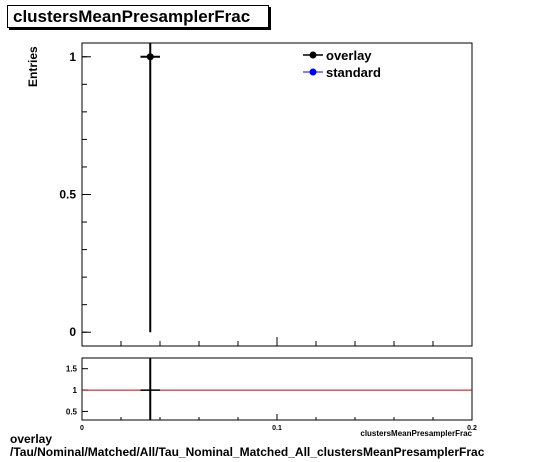 This screenshot has width=546, height=462. What do you see at coordinates (72, 369) in the screenshot?
I see `ratio-y-tick-label: 1.5` at bounding box center [72, 369].